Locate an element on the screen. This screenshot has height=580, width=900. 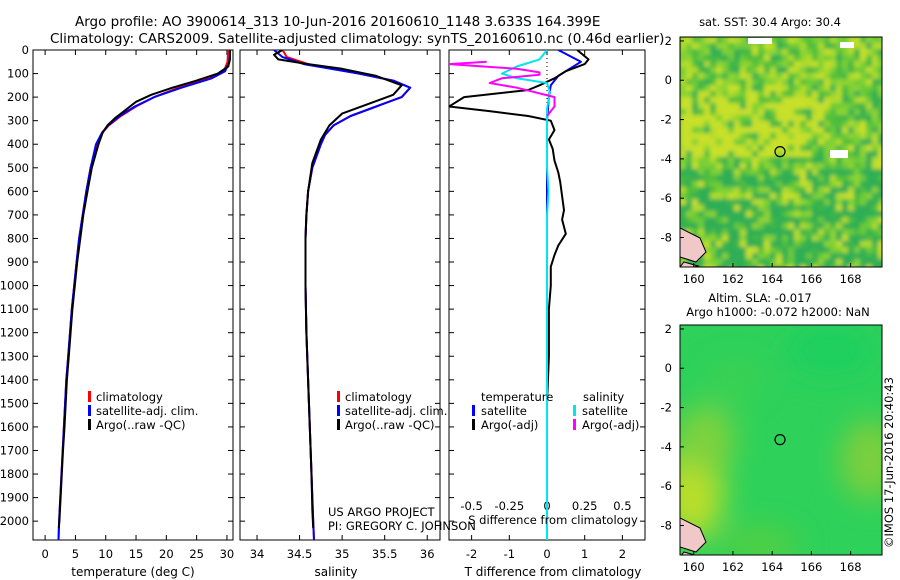
legend-swatch-s-argo is located at coordinates (574, 424).